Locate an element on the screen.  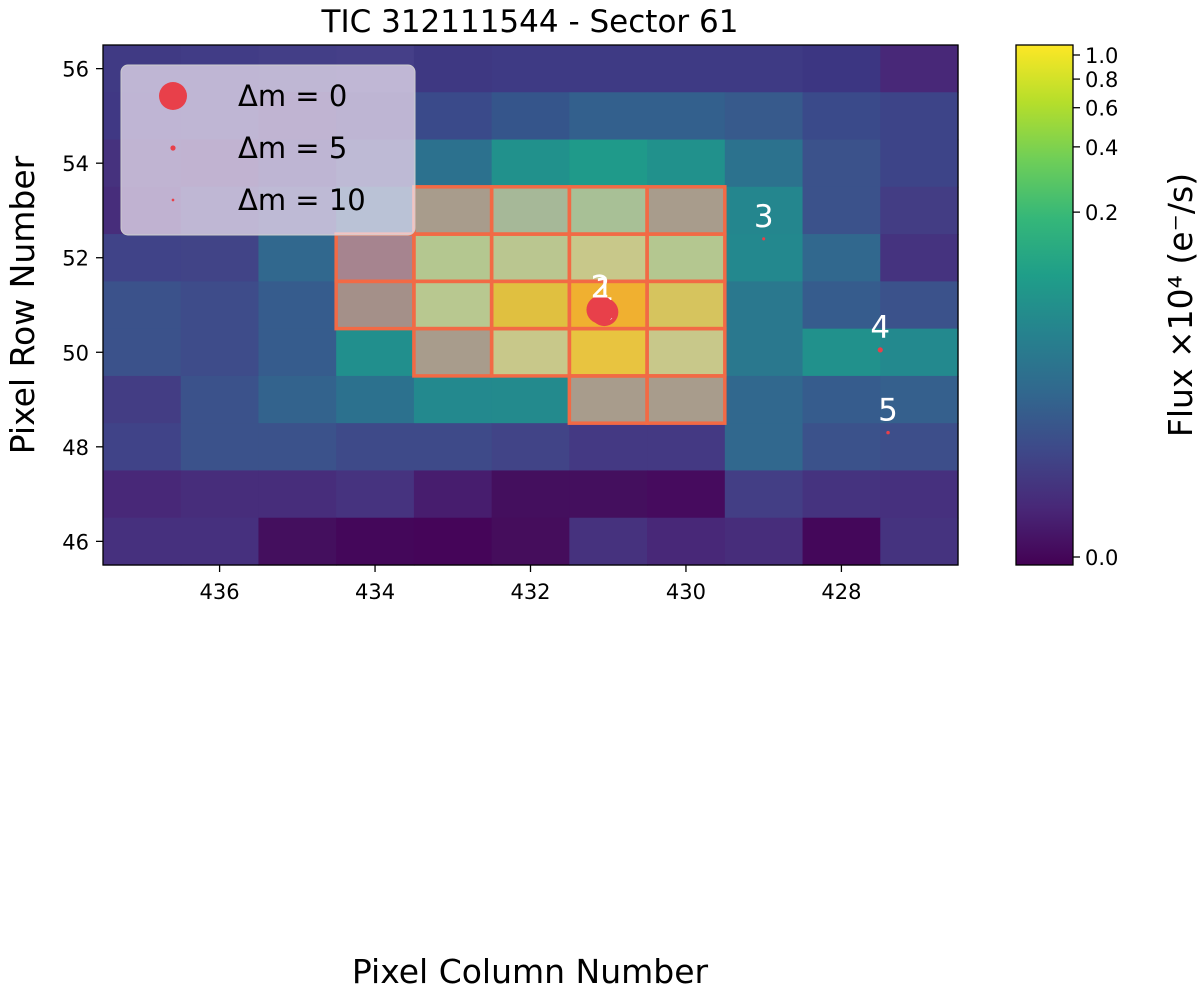
legend: Δm = 0 Δm = 5 Δm = 10 is located at coordinates (268, 150).